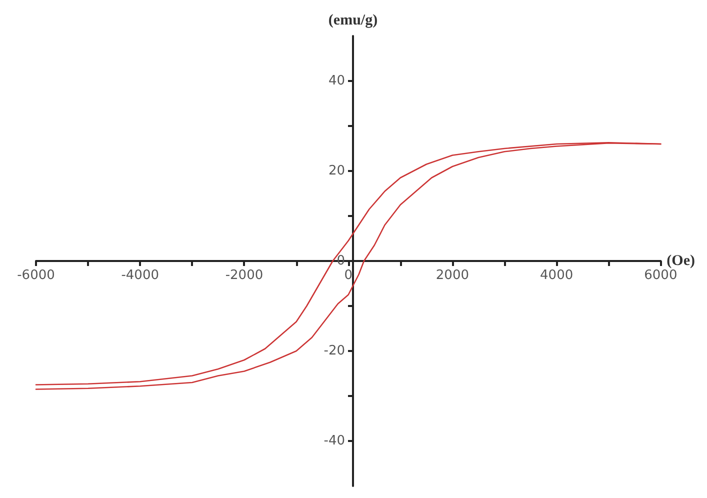 The image size is (707, 498). What do you see at coordinates (334, 351) in the screenshot?
I see `y-tick-label: -20` at bounding box center [334, 351].